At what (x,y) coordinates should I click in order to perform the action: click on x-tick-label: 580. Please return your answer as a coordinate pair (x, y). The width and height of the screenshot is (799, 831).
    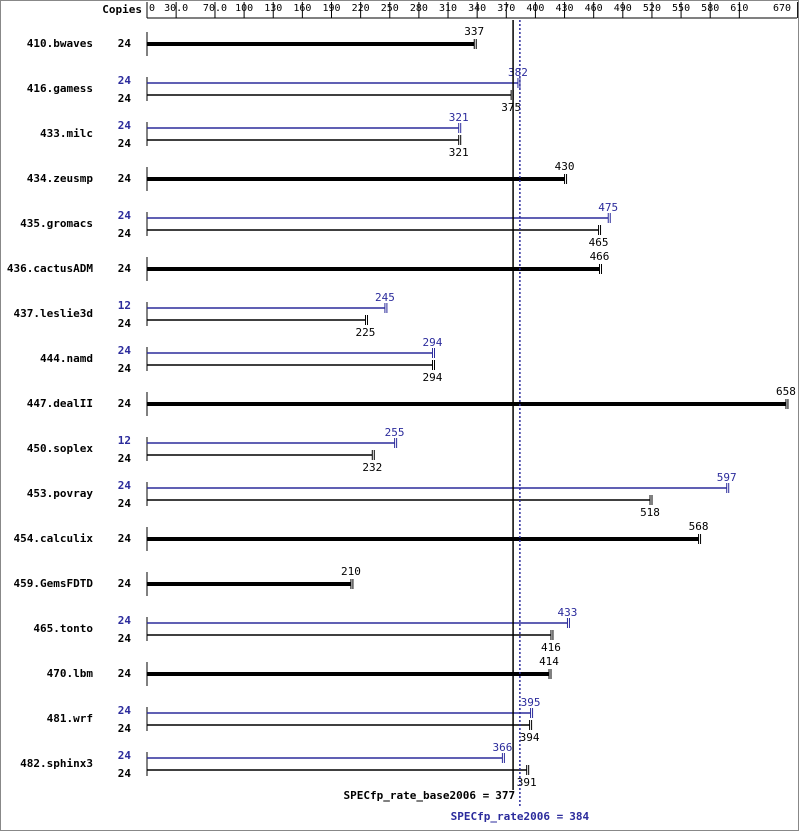
    Looking at the image, I should click on (710, 8).